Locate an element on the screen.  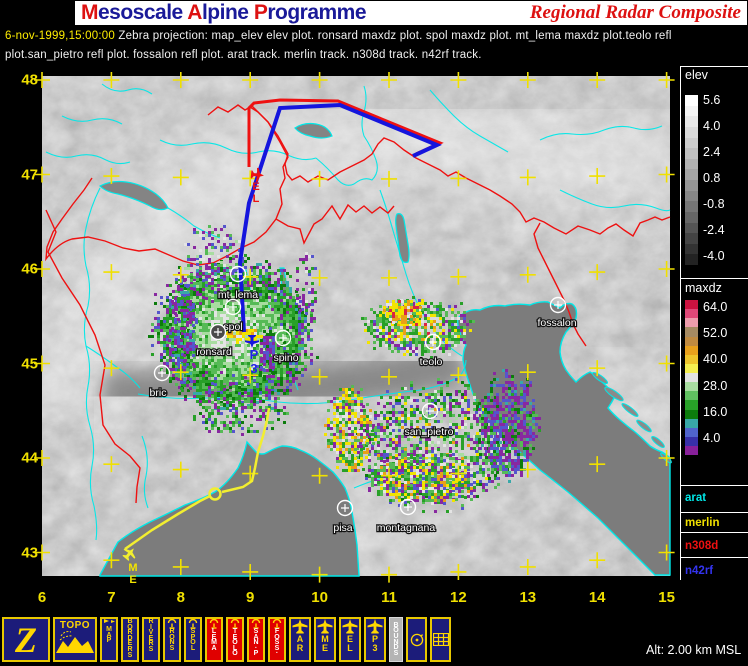
track-merlin is located at coordinates (167, 522).